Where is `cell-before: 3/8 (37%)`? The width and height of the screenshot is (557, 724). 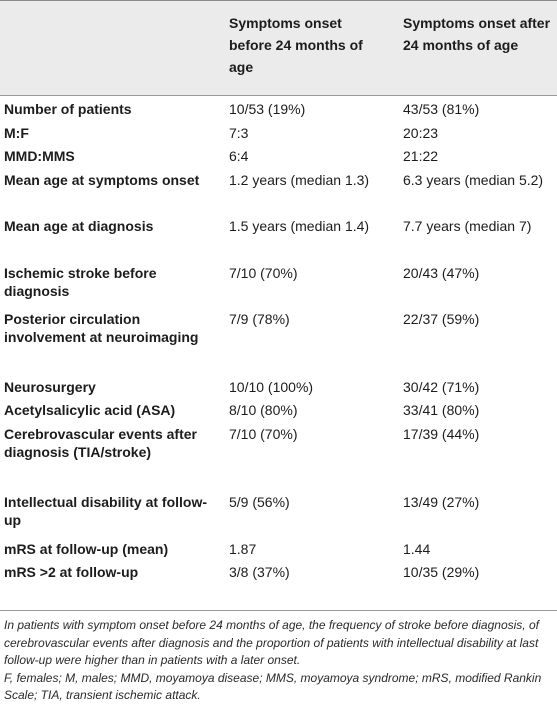 cell-before: 3/8 (37%) is located at coordinates (259, 572).